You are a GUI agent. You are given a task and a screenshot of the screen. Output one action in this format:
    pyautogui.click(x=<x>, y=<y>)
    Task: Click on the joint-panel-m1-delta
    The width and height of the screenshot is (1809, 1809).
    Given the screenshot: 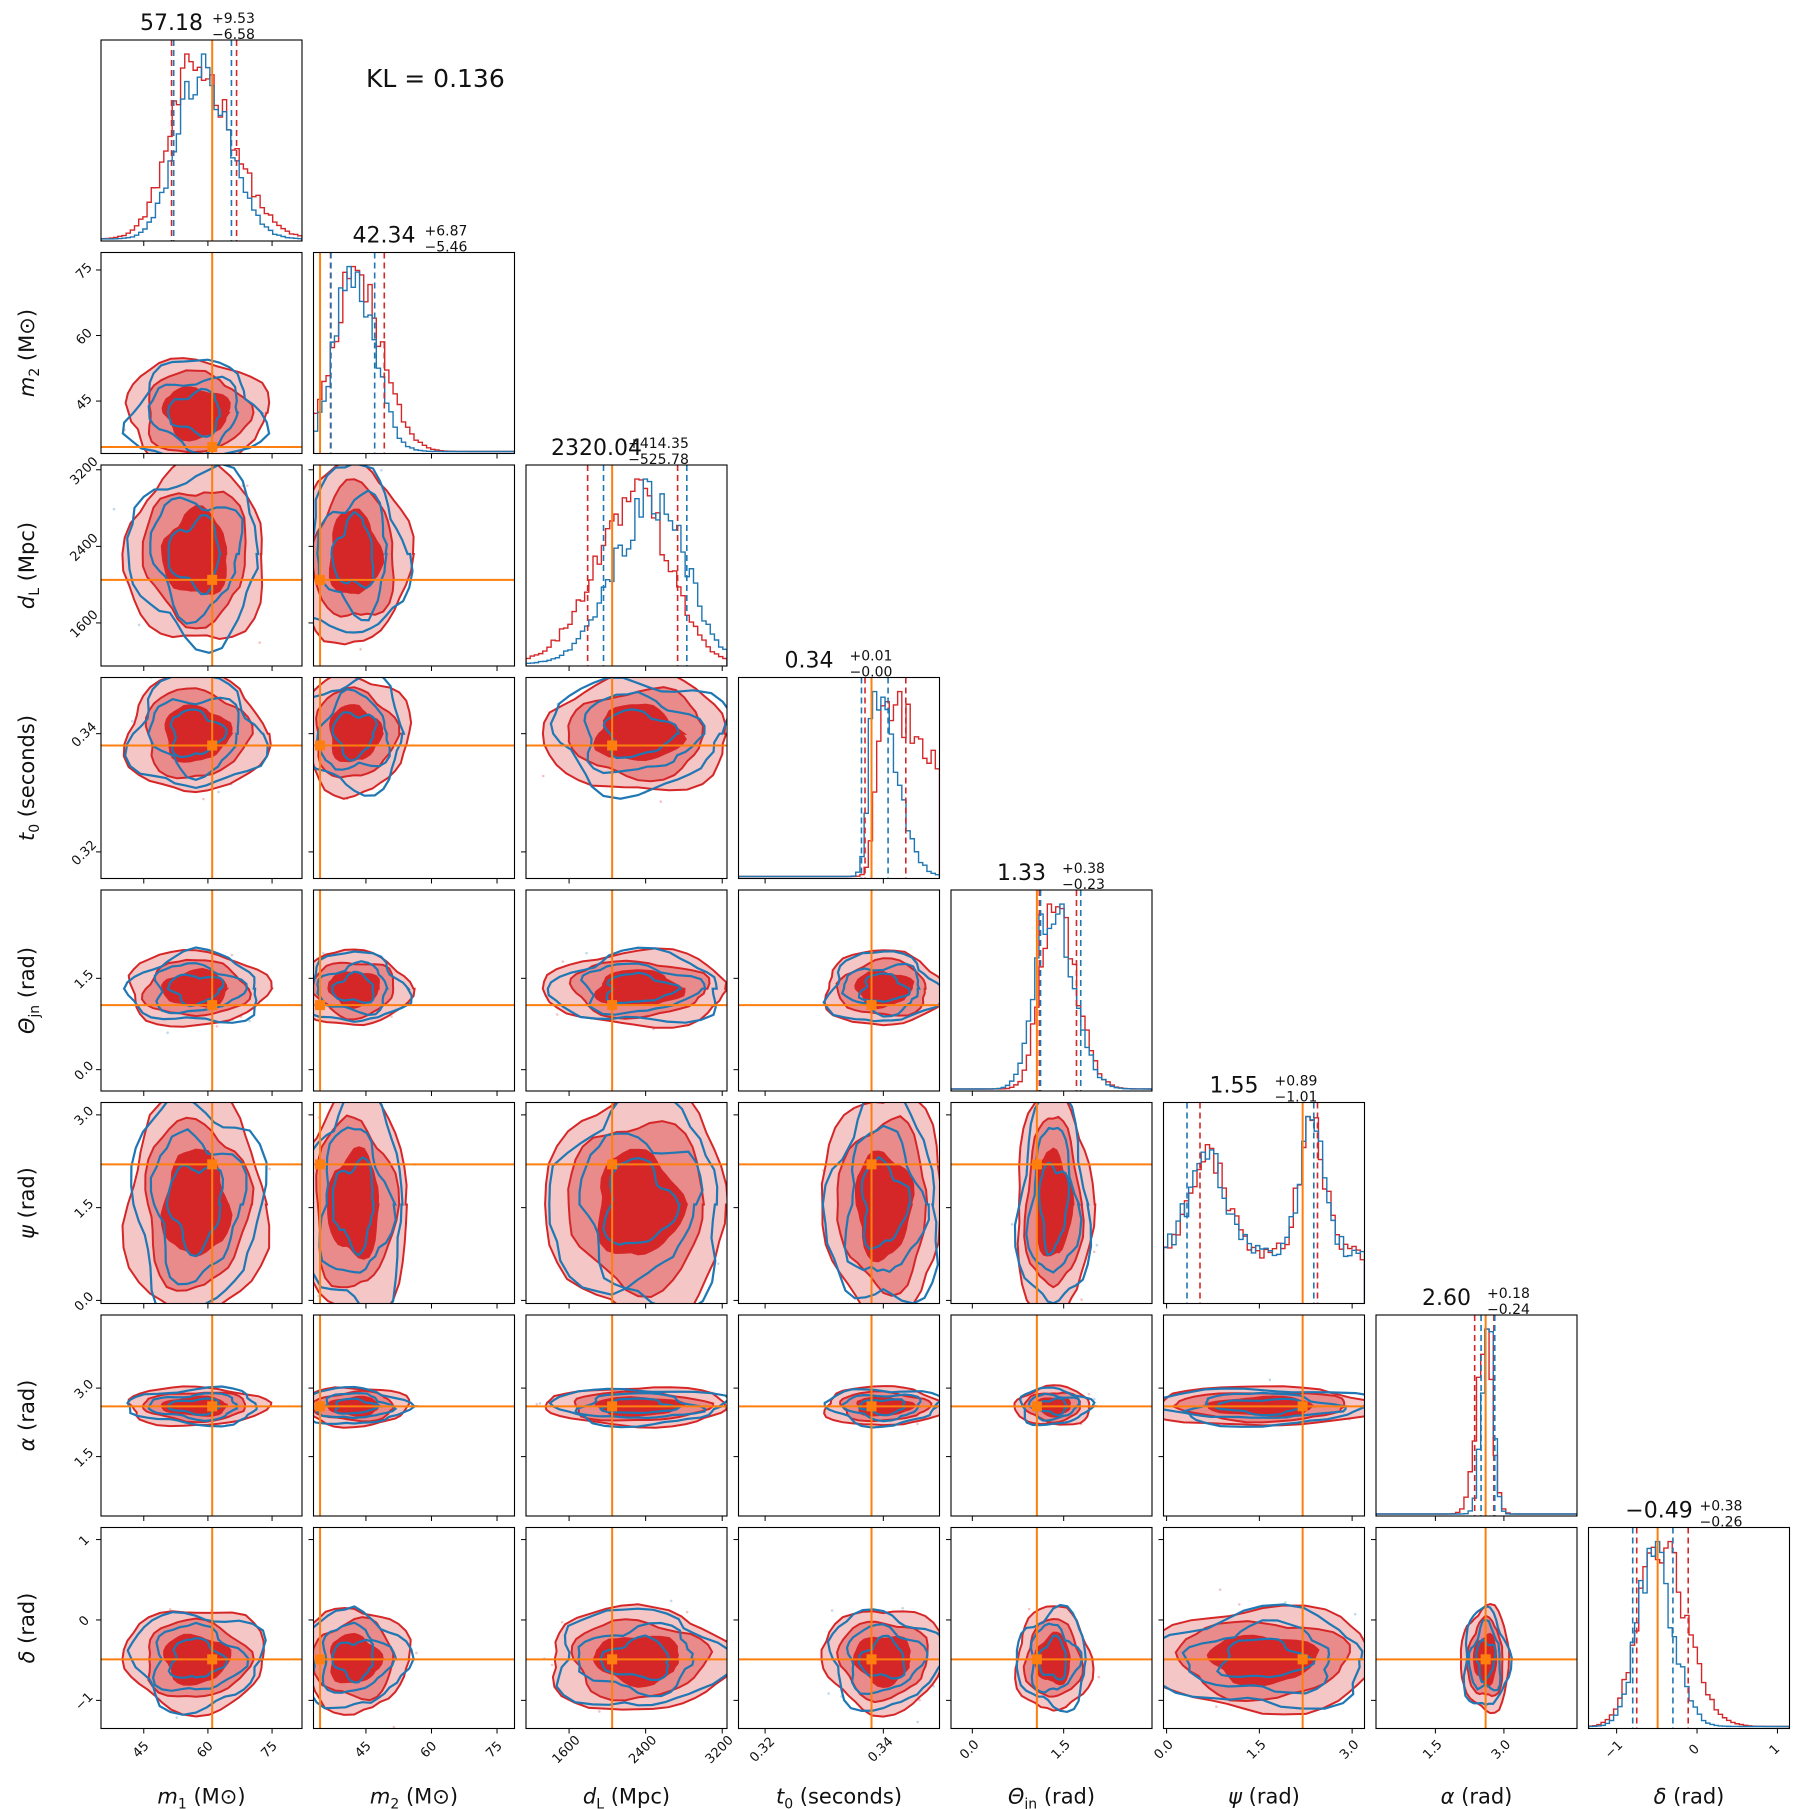 What is the action you would take?
    pyautogui.click(x=201, y=1628)
    